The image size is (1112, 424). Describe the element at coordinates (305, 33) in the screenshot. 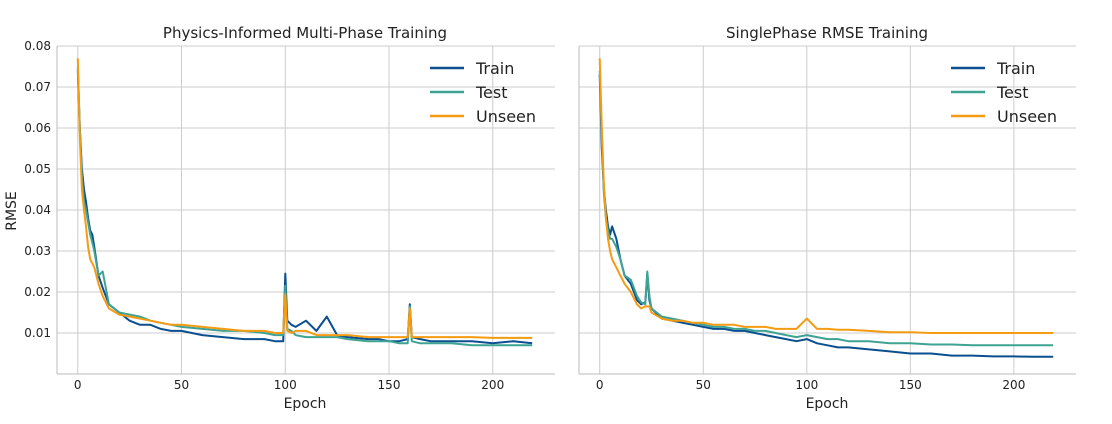

I see `chart-title: Physics-Informed Multi-Phase Training` at that location.